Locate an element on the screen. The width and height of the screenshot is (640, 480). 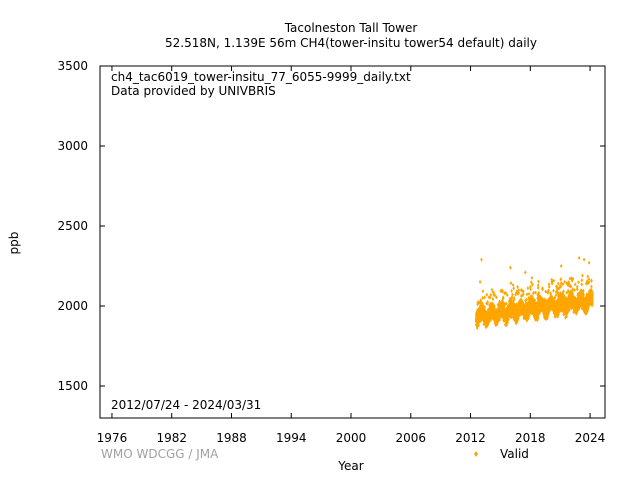
x-tick-label: 2006 is located at coordinates (410, 438).